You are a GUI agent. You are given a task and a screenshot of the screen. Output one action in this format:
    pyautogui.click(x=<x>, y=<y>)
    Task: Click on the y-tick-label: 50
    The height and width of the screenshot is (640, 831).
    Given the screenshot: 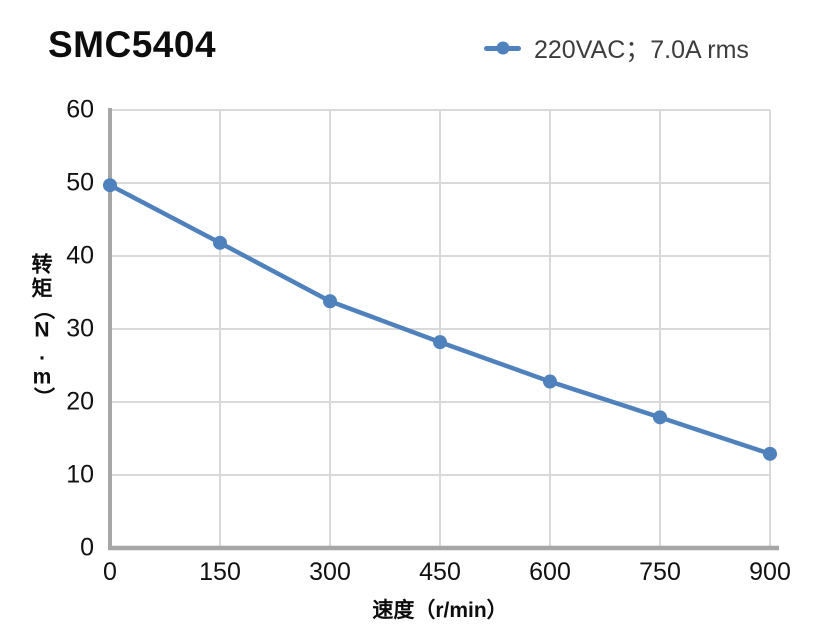 What is the action you would take?
    pyautogui.click(x=80, y=182)
    